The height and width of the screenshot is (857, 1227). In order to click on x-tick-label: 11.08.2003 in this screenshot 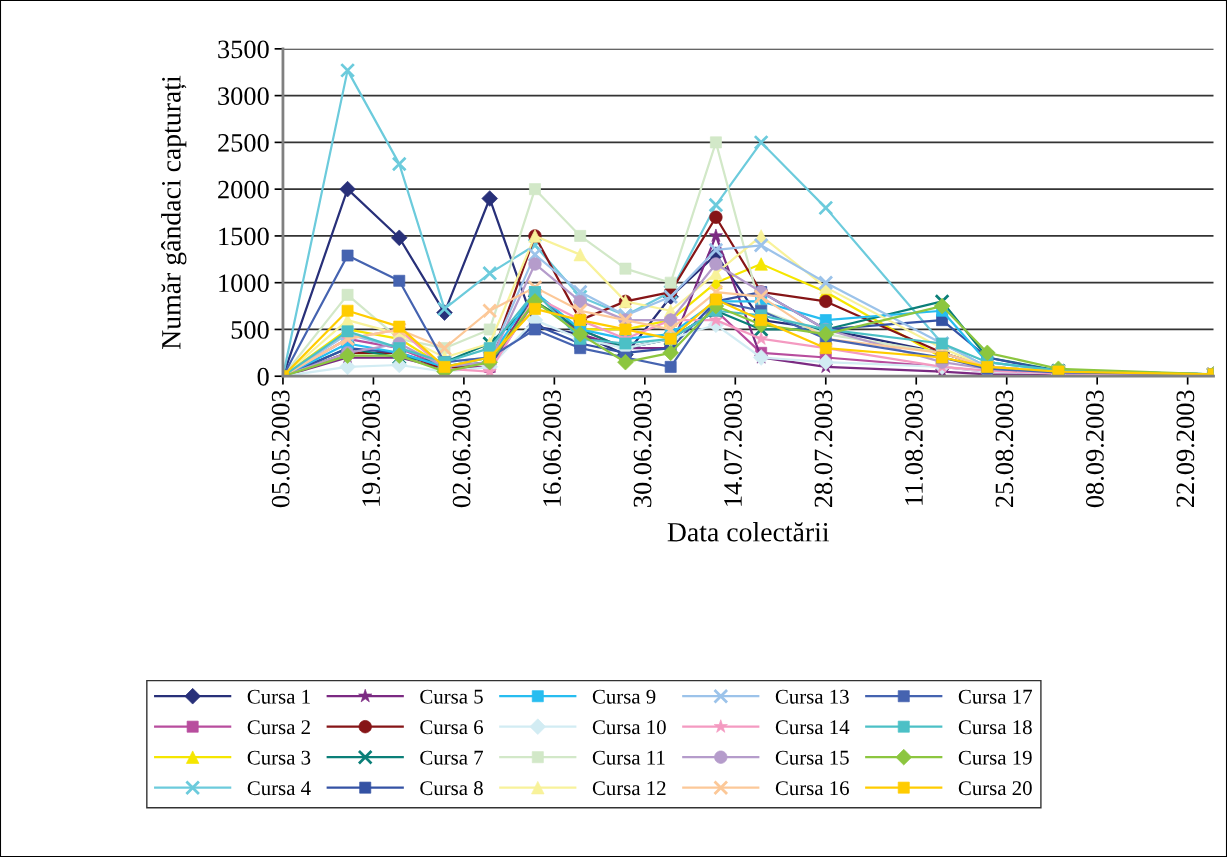, I will do `click(914, 447)`.